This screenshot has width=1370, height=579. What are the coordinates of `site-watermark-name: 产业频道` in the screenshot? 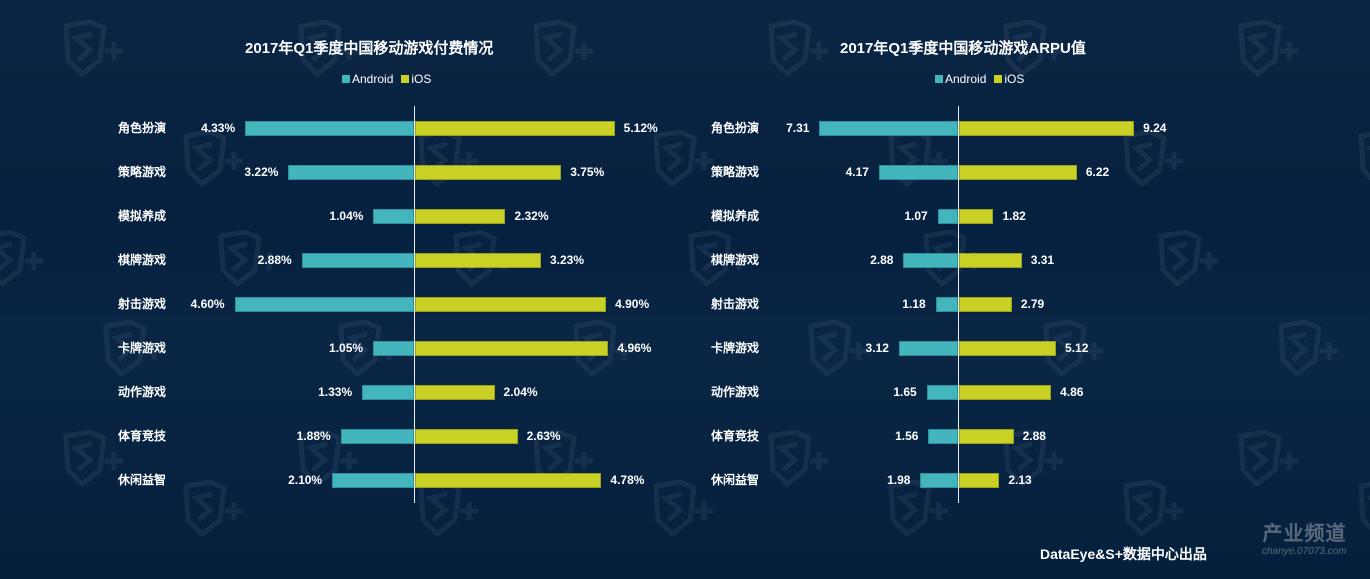 It's located at (1304, 534).